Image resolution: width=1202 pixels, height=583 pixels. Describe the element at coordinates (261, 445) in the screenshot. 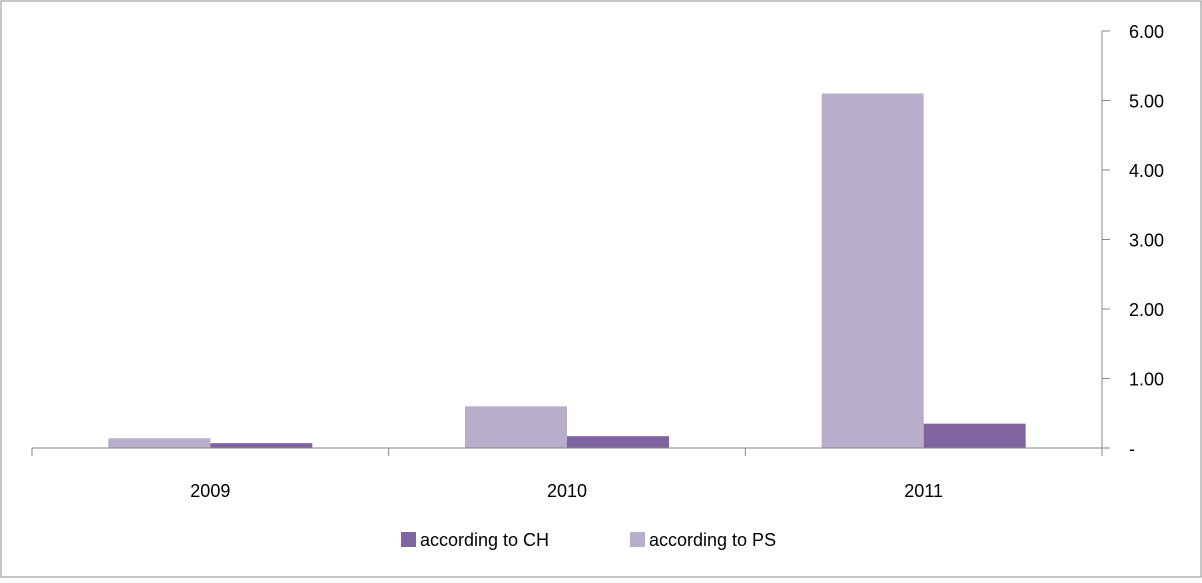

I see `bar-according-to-ch-2009` at that location.